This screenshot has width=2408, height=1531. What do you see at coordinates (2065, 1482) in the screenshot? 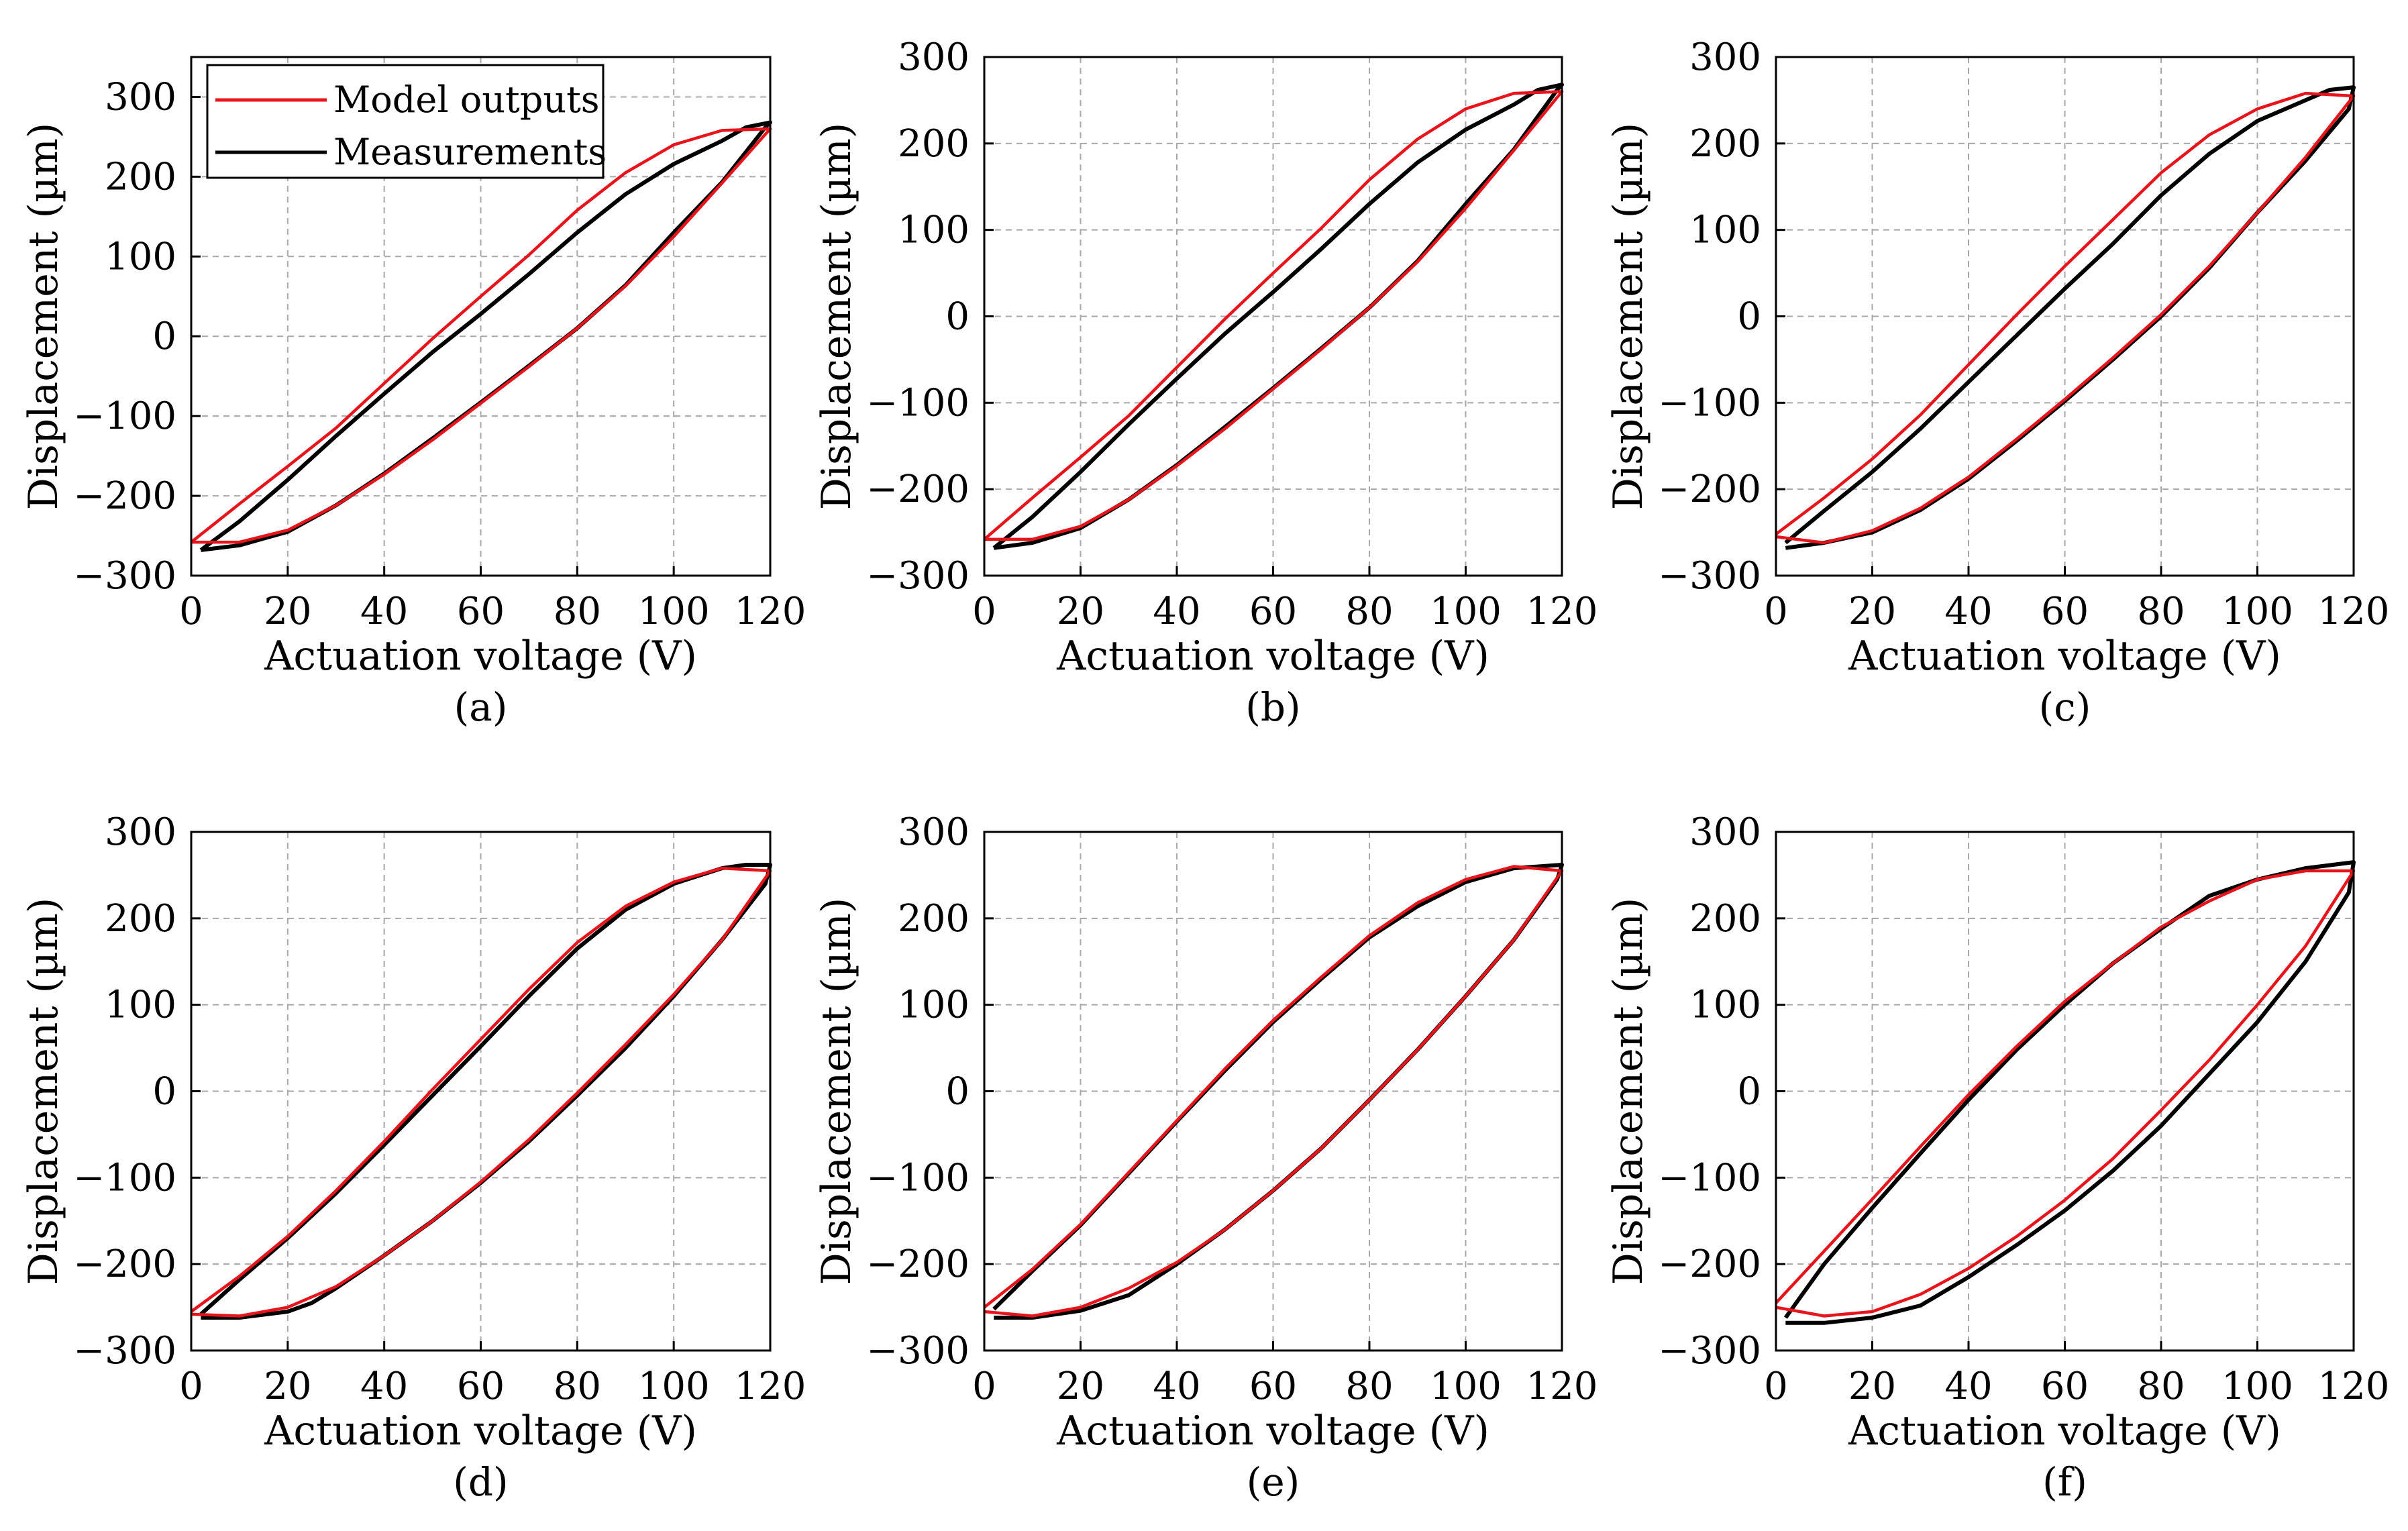
I see `panel-label: (f)` at bounding box center [2065, 1482].